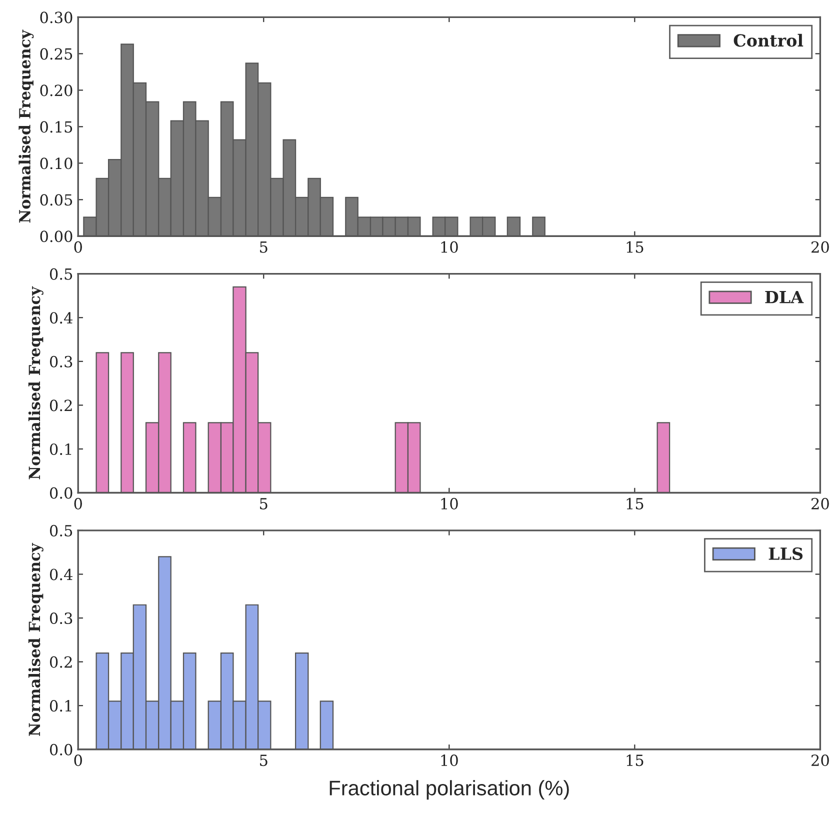 The width and height of the screenshot is (831, 819). Describe the element at coordinates (56, 90) in the screenshot. I see `y-tick-label: 0.20` at that location.